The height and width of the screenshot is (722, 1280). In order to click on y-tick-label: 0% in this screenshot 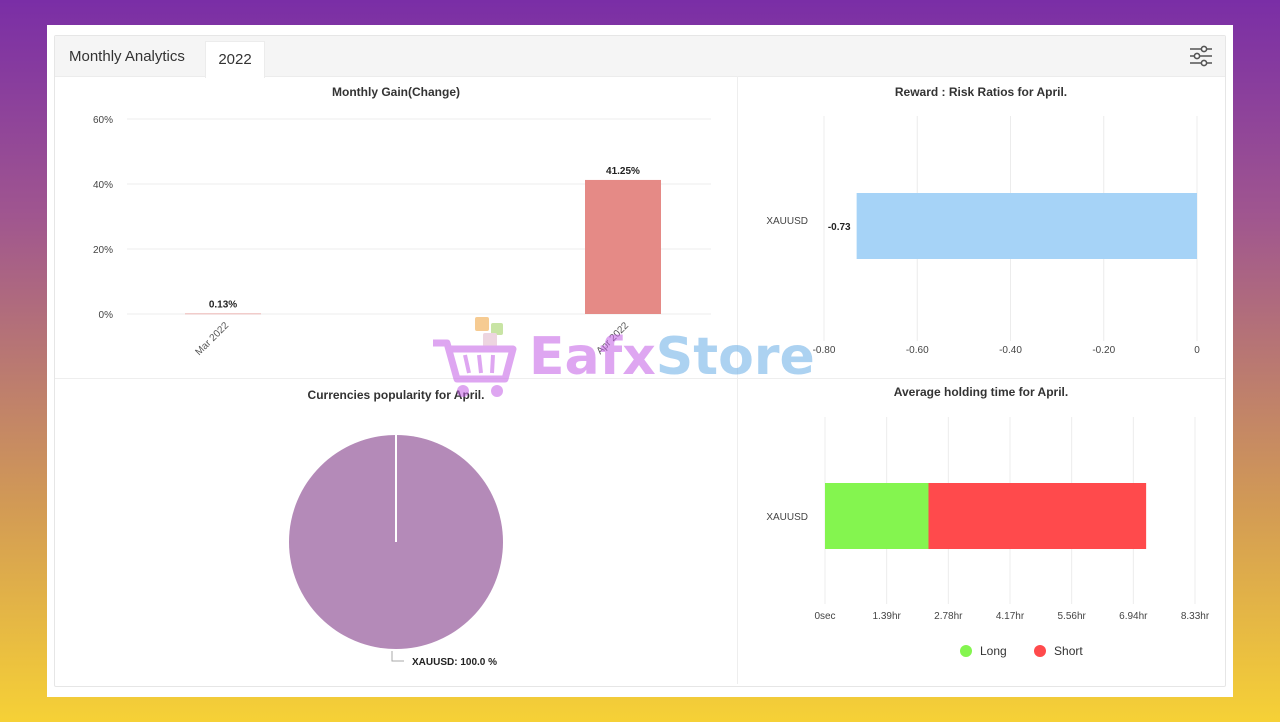, I will do `click(106, 315)`.